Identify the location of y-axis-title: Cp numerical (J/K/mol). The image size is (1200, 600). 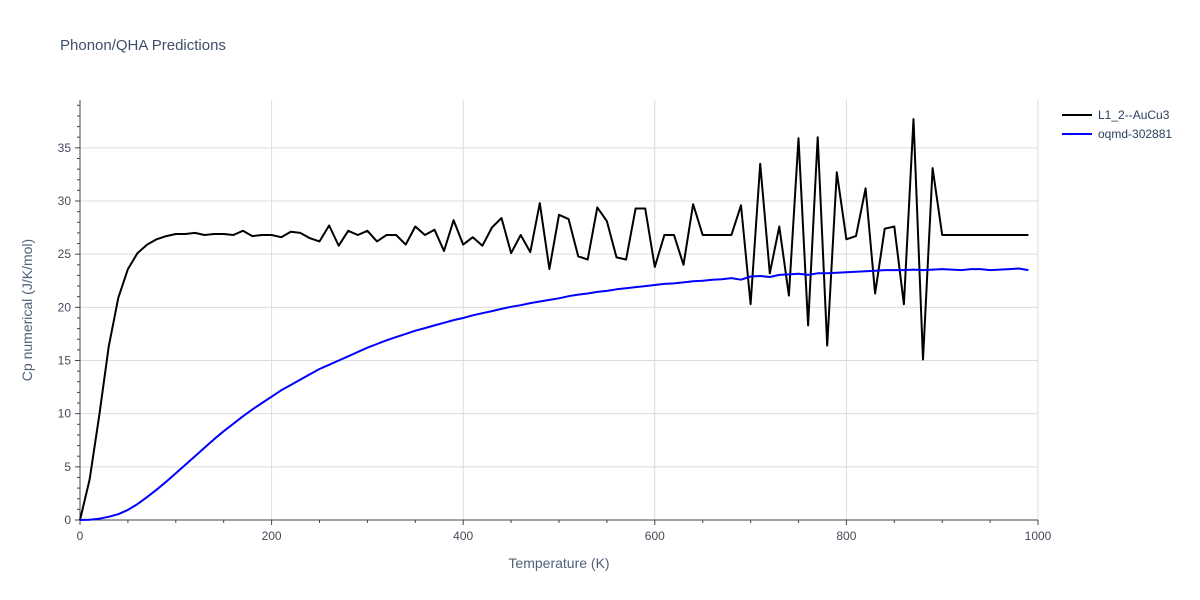
(27, 310).